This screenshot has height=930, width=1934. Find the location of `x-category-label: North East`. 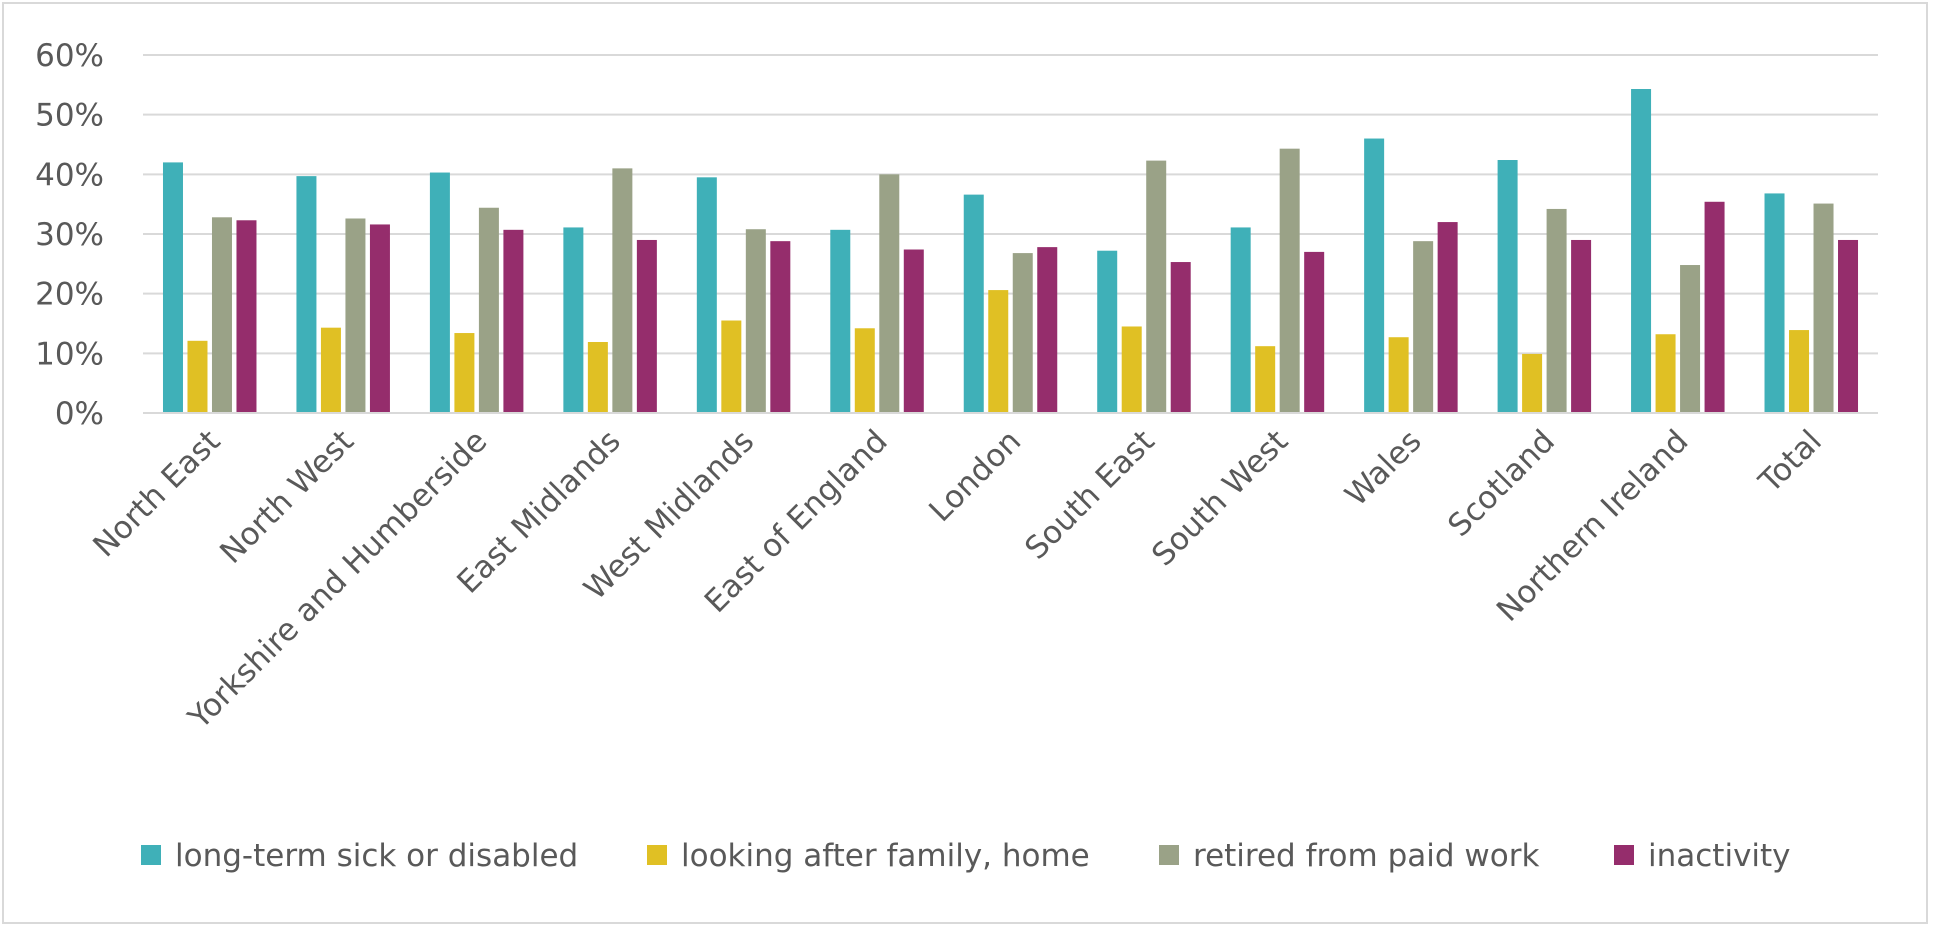

x-category-label: North East is located at coordinates (156, 493).